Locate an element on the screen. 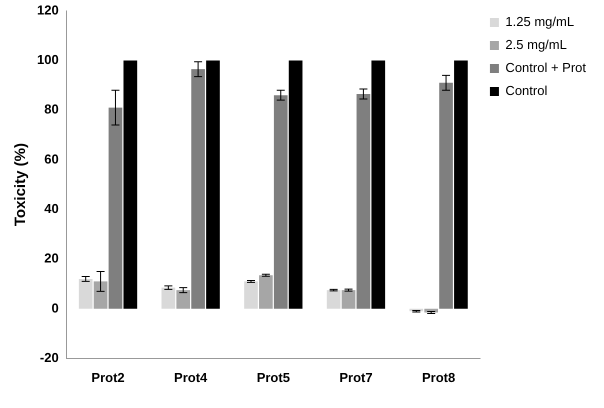 The height and width of the screenshot is (408, 604). y-tick-label: 80 is located at coordinates (51, 109).